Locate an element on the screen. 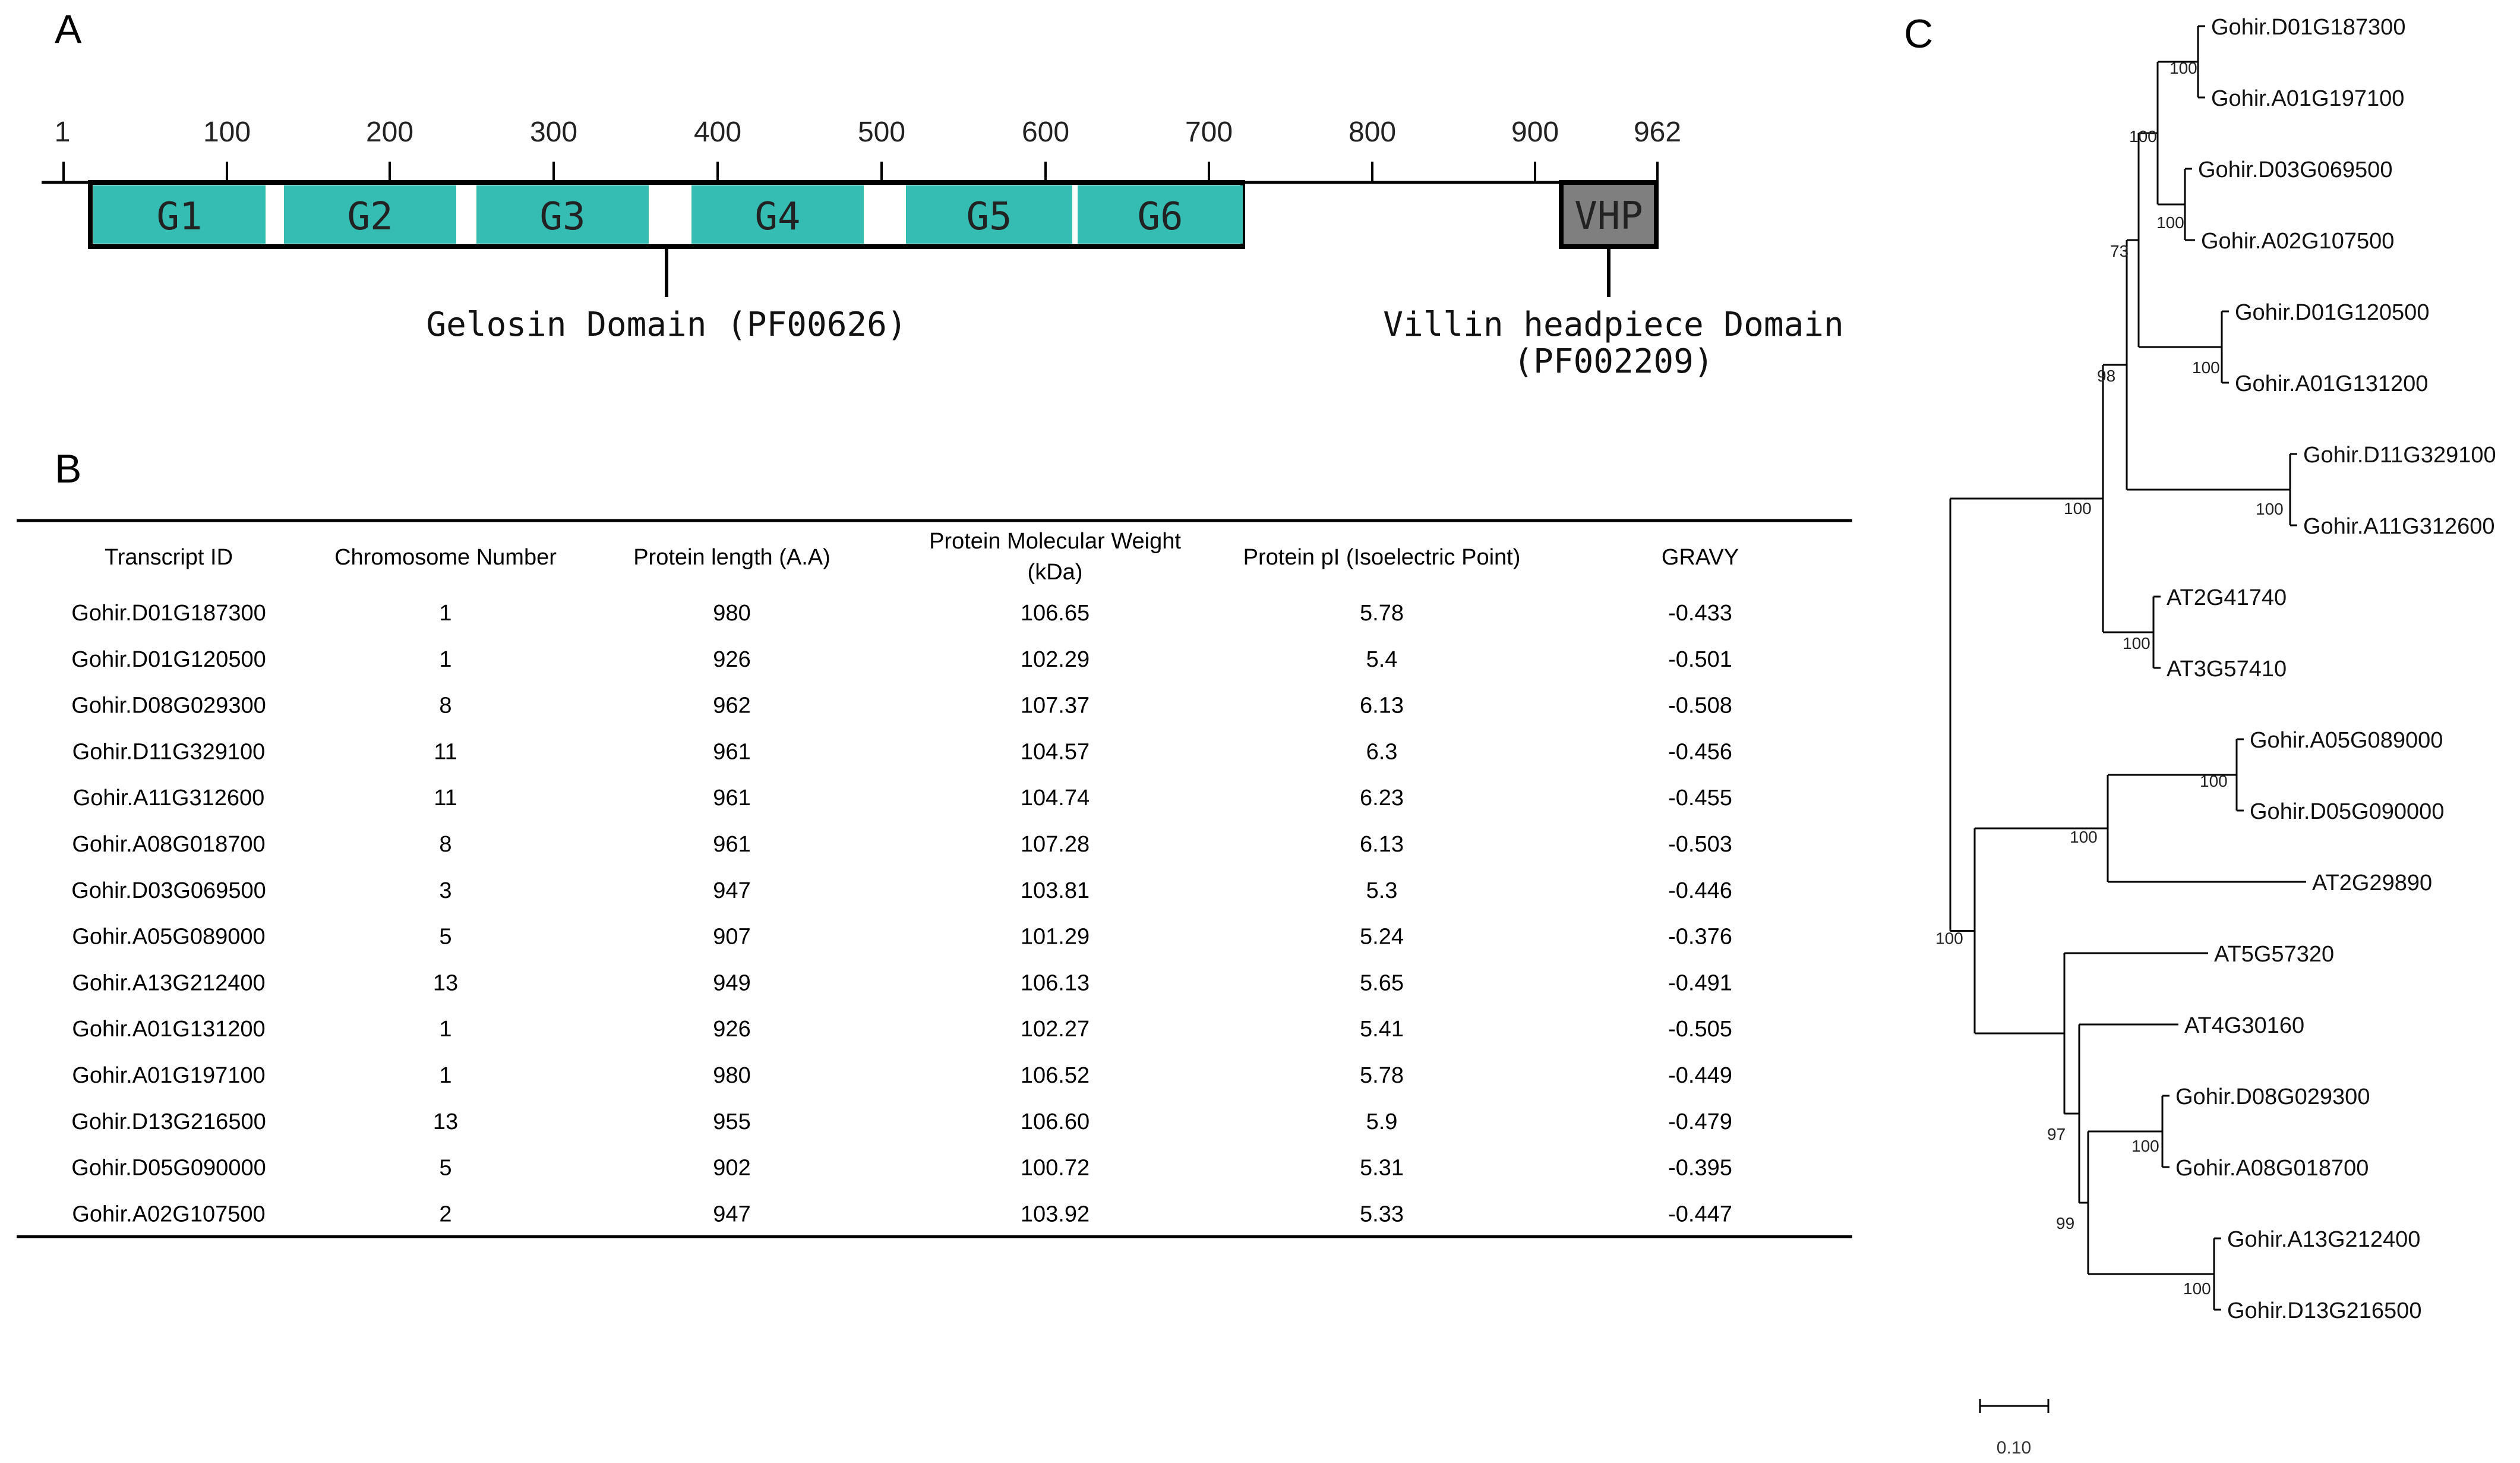 Image resolution: width=2520 pixels, height=1463 pixels. table-cell: 5.3 is located at coordinates (1382, 890).